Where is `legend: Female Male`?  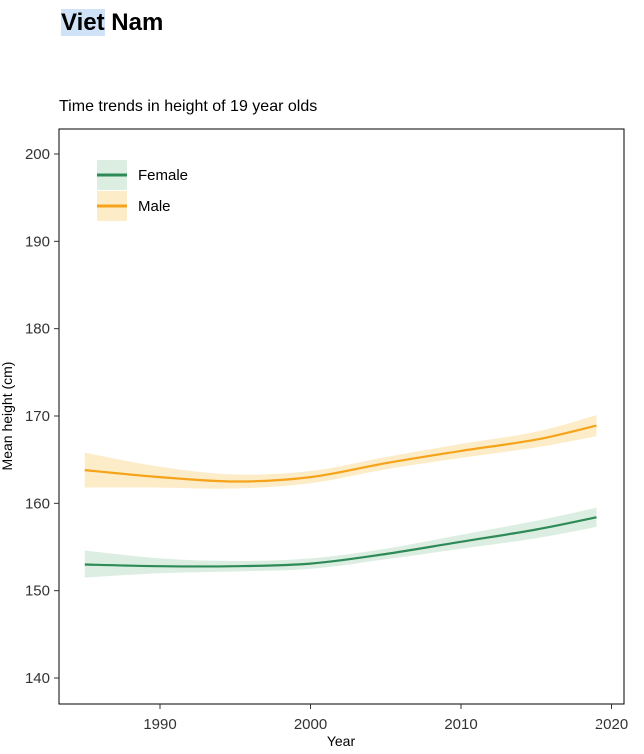 legend: Female Male is located at coordinates (142, 190).